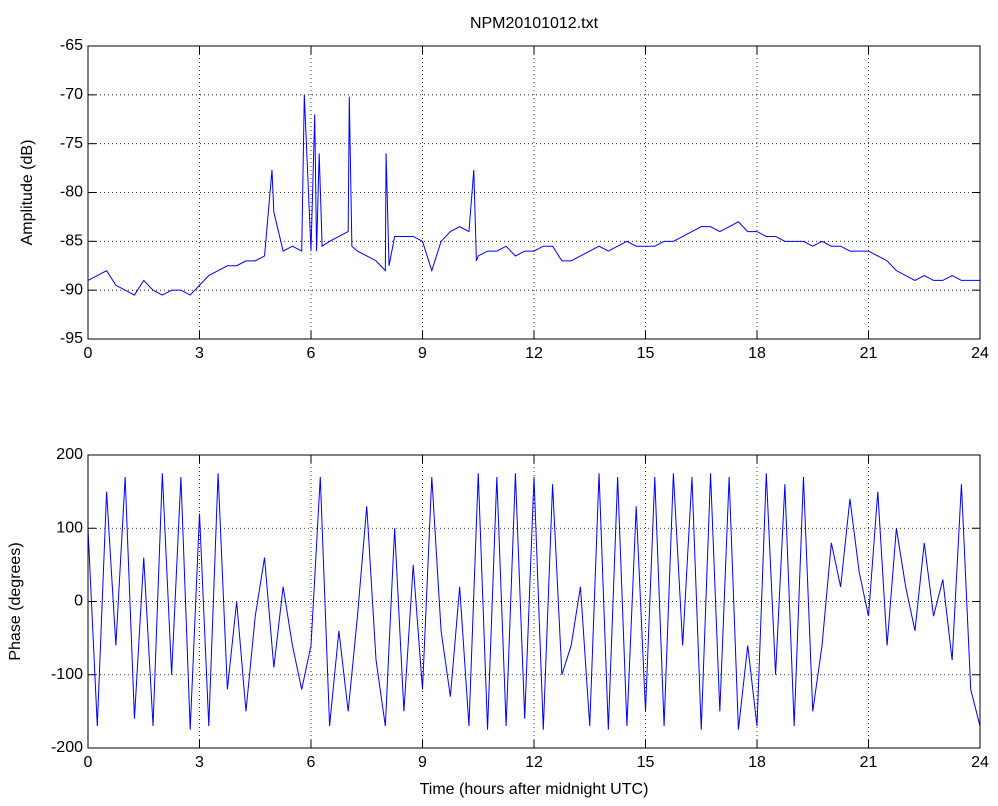  I want to click on y-tick-label: -65, so click(71, 45).